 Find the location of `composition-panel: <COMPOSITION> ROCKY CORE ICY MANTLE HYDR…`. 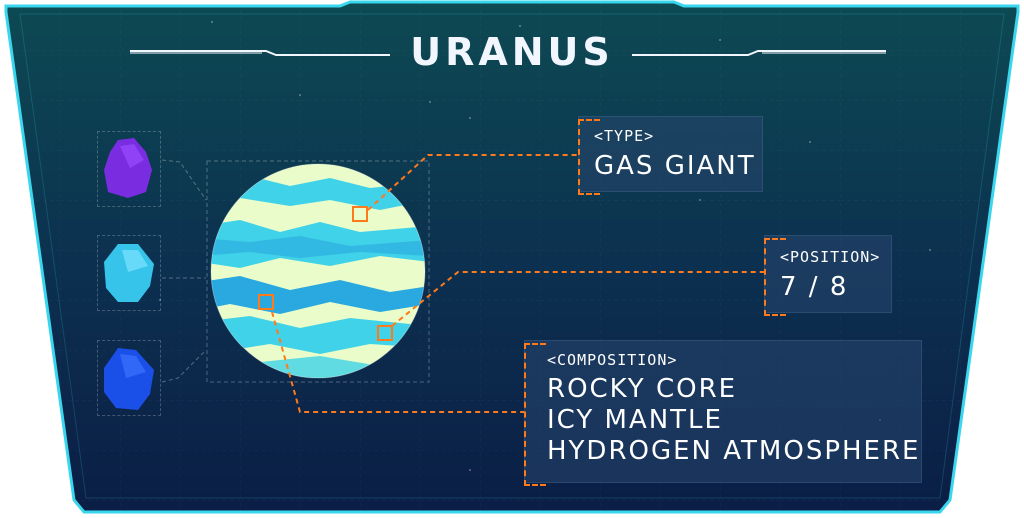

composition-panel: <COMPOSITION> ROCKY CORE ICY MANTLE HYDR… is located at coordinates (723, 413).